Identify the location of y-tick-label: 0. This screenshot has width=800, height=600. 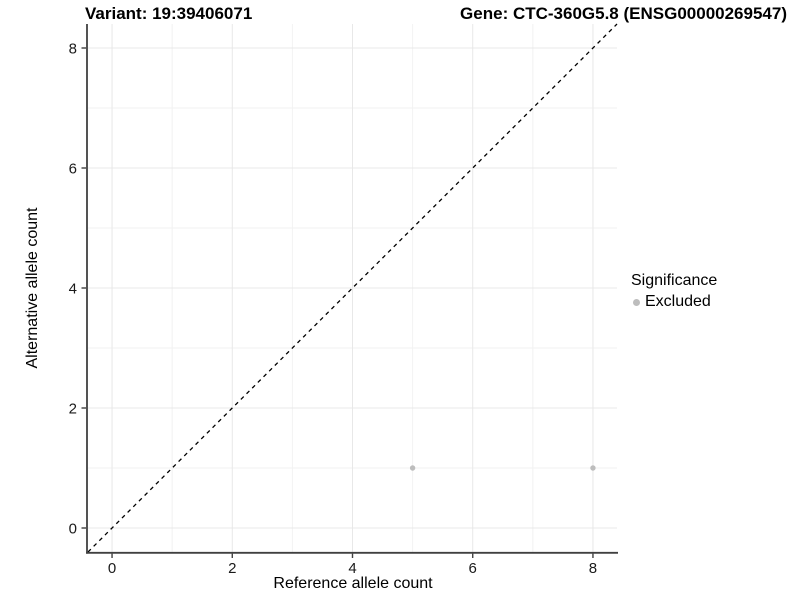
(73, 529).